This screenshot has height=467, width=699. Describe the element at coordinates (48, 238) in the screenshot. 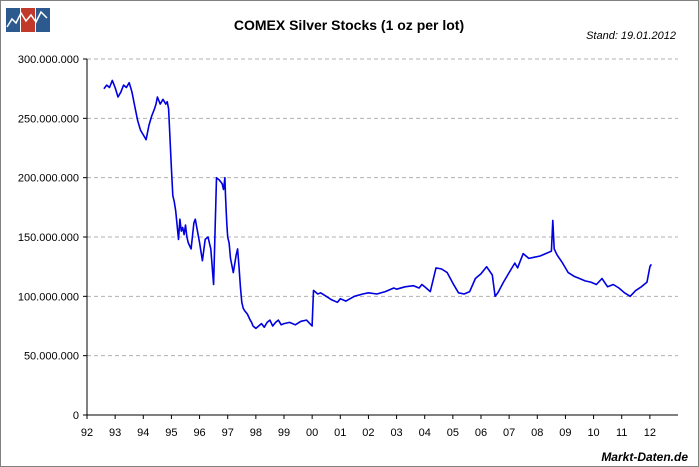

I see `y-tick-label: 150.000.000` at that location.